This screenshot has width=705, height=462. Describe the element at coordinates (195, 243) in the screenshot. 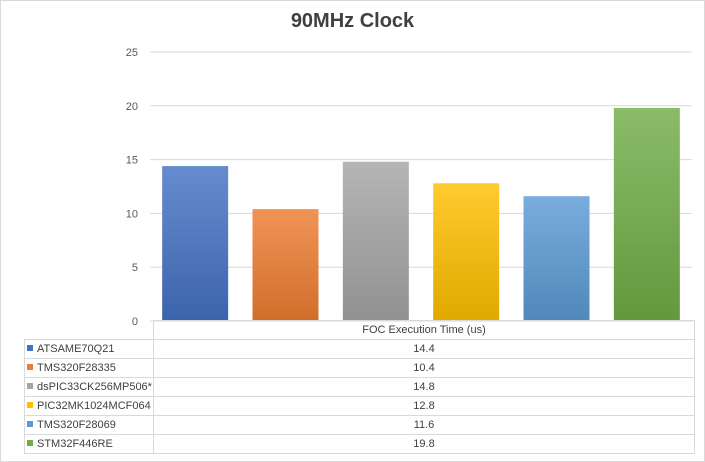

I see `bar-atsame70q21` at that location.